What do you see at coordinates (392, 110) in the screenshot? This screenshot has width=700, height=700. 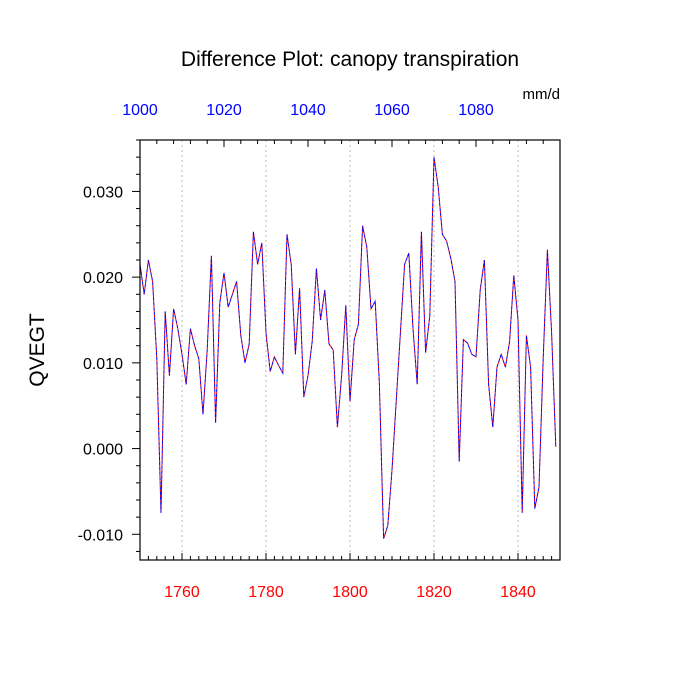 I see `top-tick-label: 1060` at bounding box center [392, 110].